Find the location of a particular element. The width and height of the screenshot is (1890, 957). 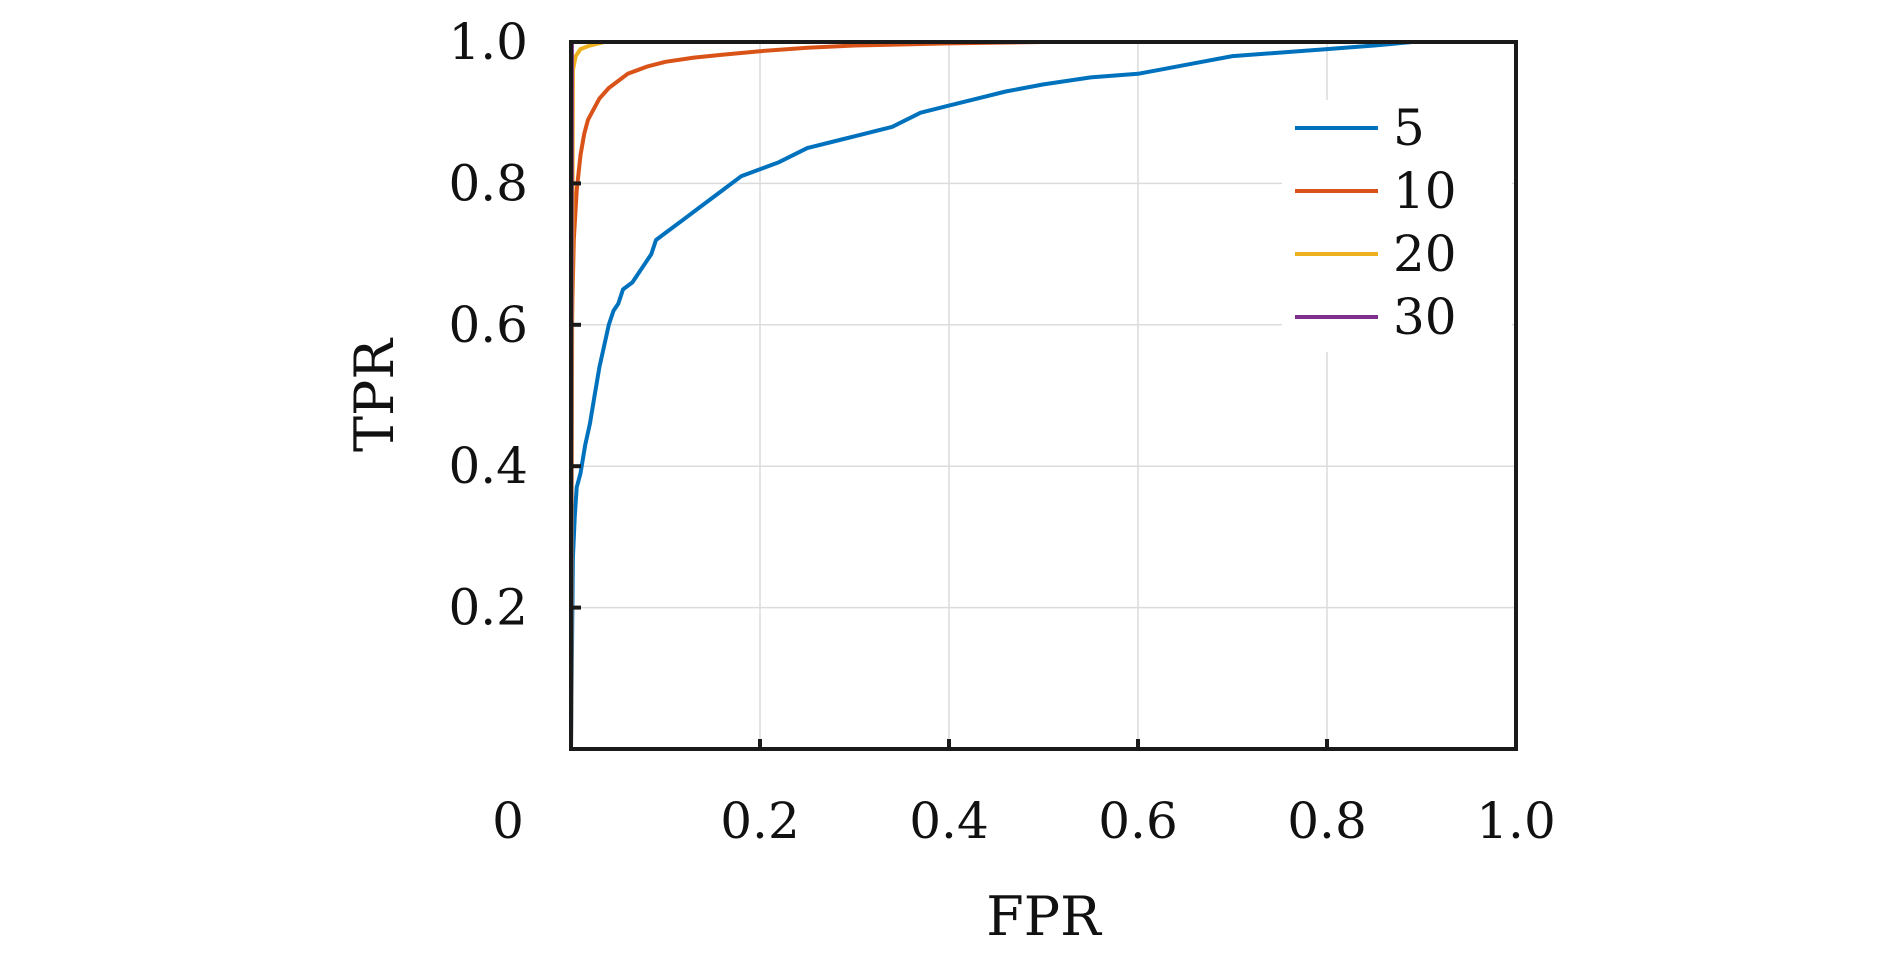

y-tick-label: 0.2 is located at coordinates (488, 608).